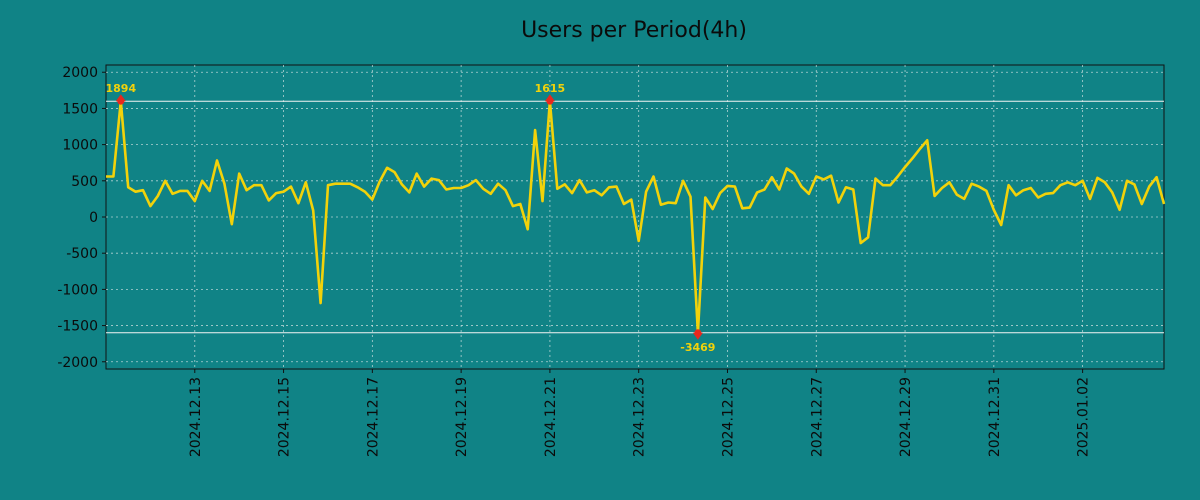 The height and width of the screenshot is (500, 1200). What do you see at coordinates (551, 417) in the screenshot?
I see `x-tick-label: 2024.12.21` at bounding box center [551, 417].